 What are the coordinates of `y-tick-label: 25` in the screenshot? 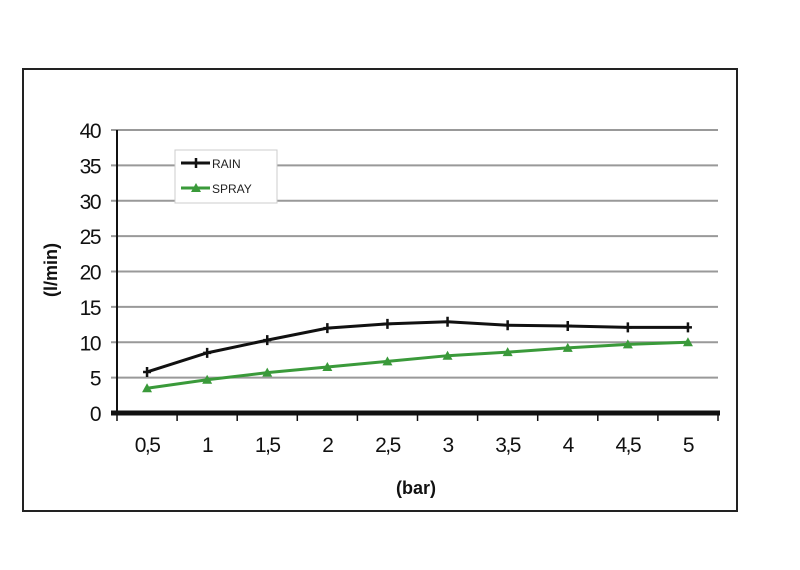 It's located at (90, 237).